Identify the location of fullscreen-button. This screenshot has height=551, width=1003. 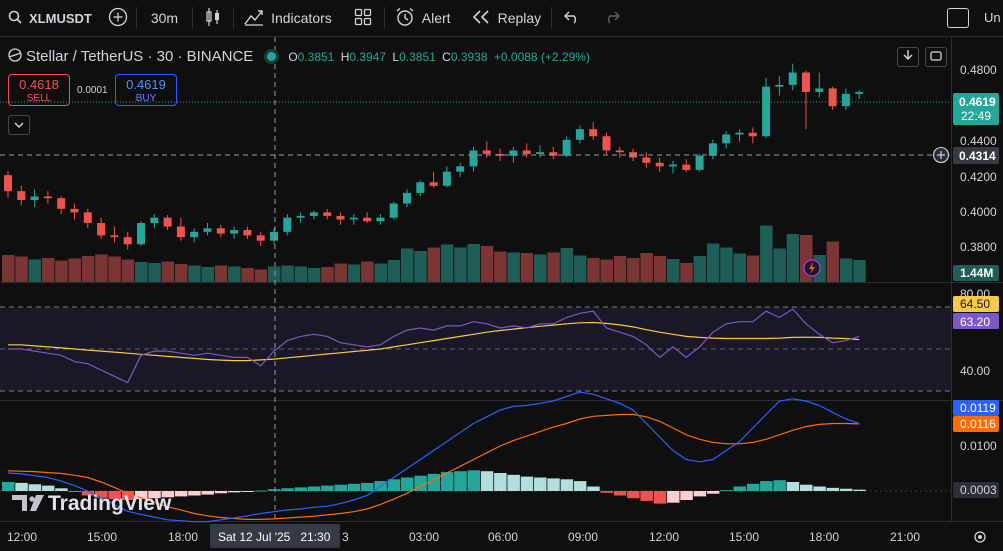
(958, 18).